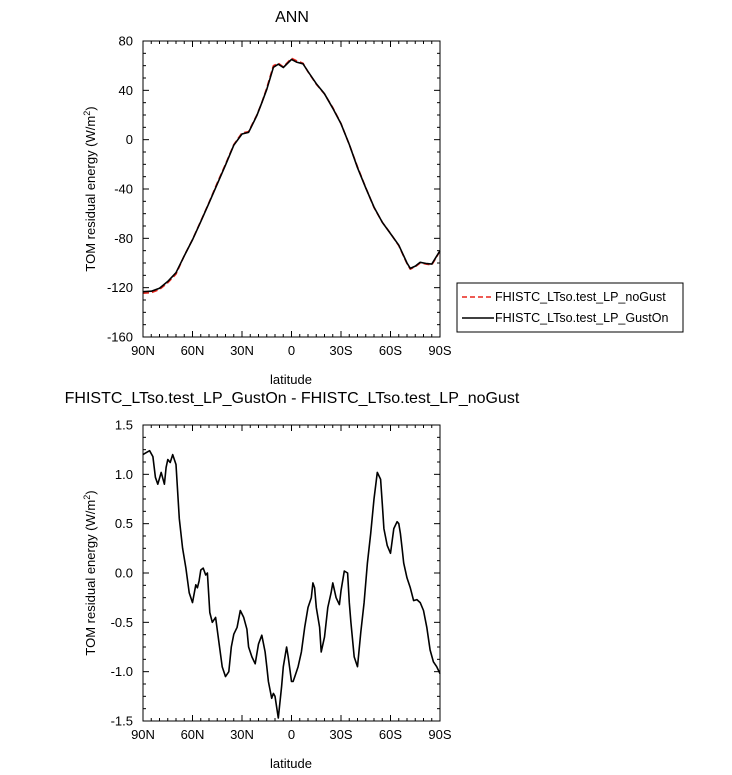 This screenshot has width=732, height=775. Describe the element at coordinates (124, 425) in the screenshot. I see `y-tick-label: 1.5` at that location.